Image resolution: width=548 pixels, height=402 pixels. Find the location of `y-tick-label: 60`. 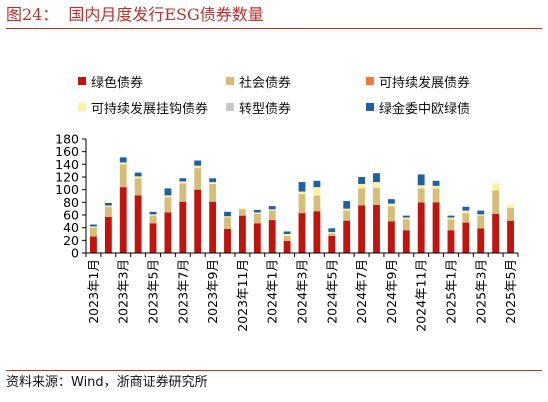

y-tick-label: 60 is located at coordinates (71, 215).